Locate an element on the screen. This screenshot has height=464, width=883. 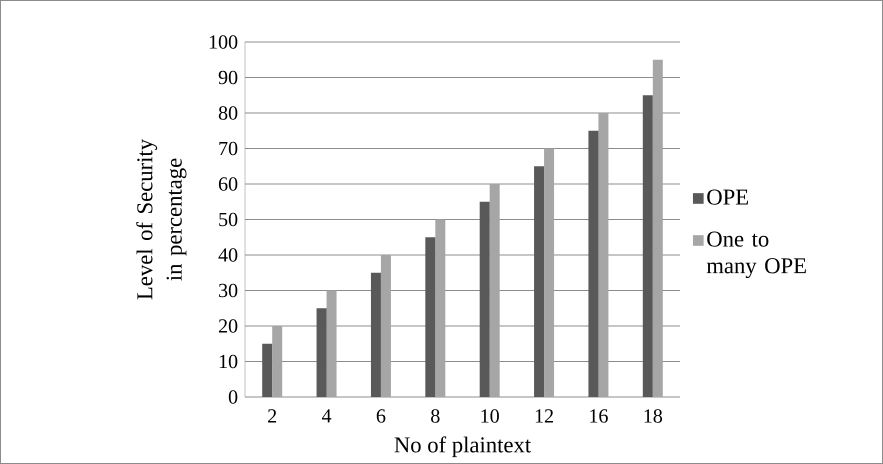
x-tick-label: 4 is located at coordinates (327, 415).